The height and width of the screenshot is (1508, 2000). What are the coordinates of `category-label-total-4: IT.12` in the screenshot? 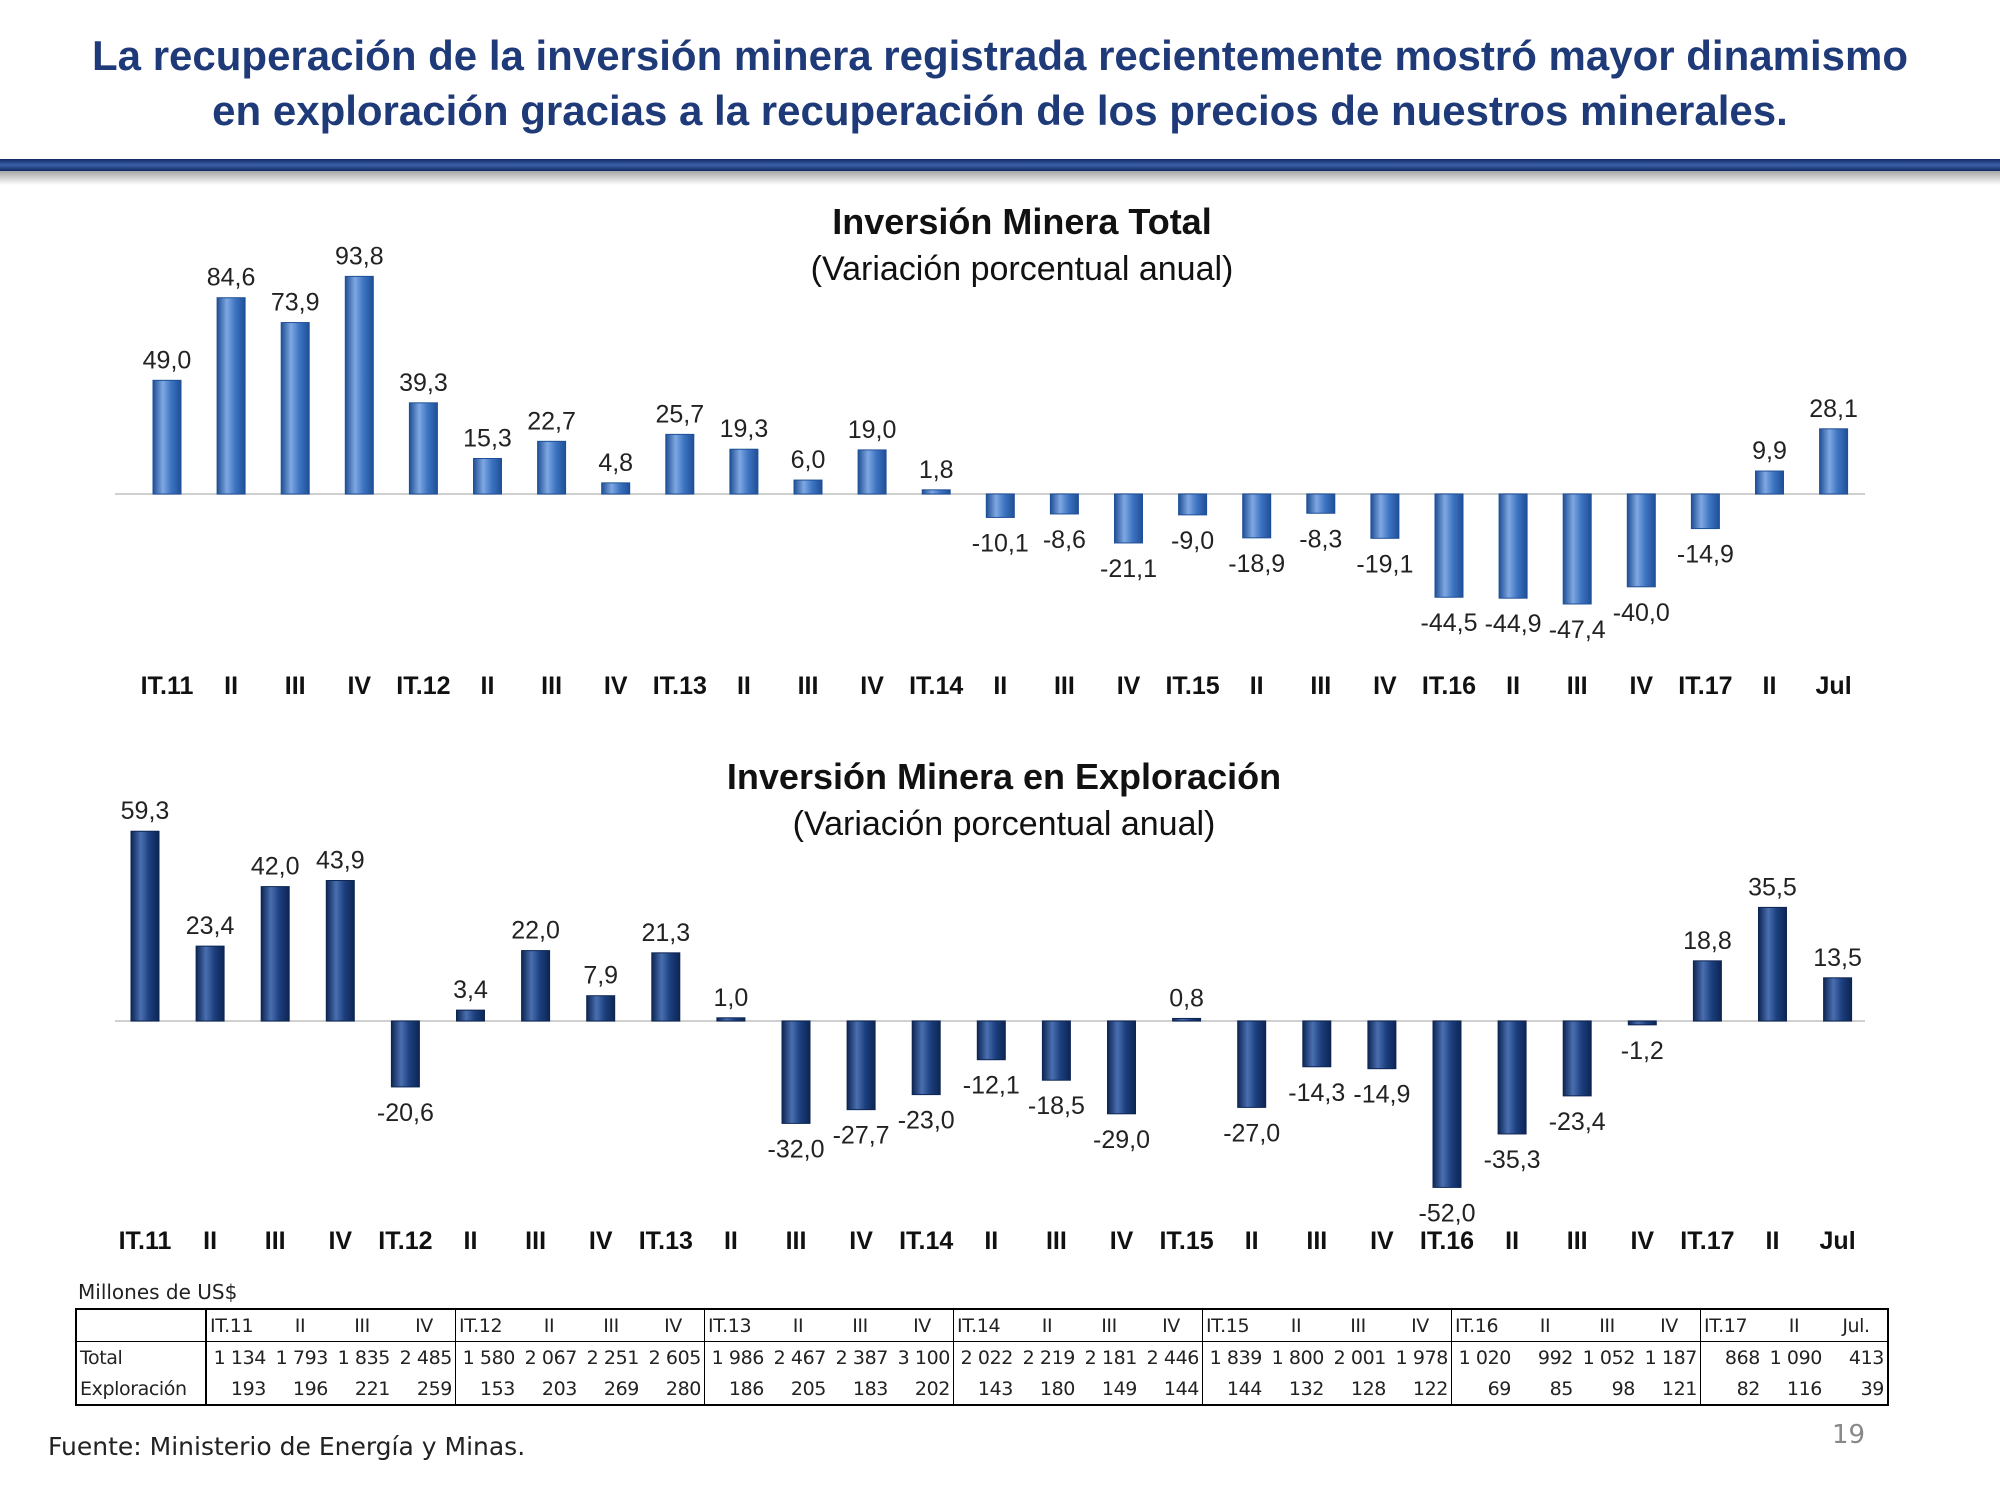 It's located at (423, 686).